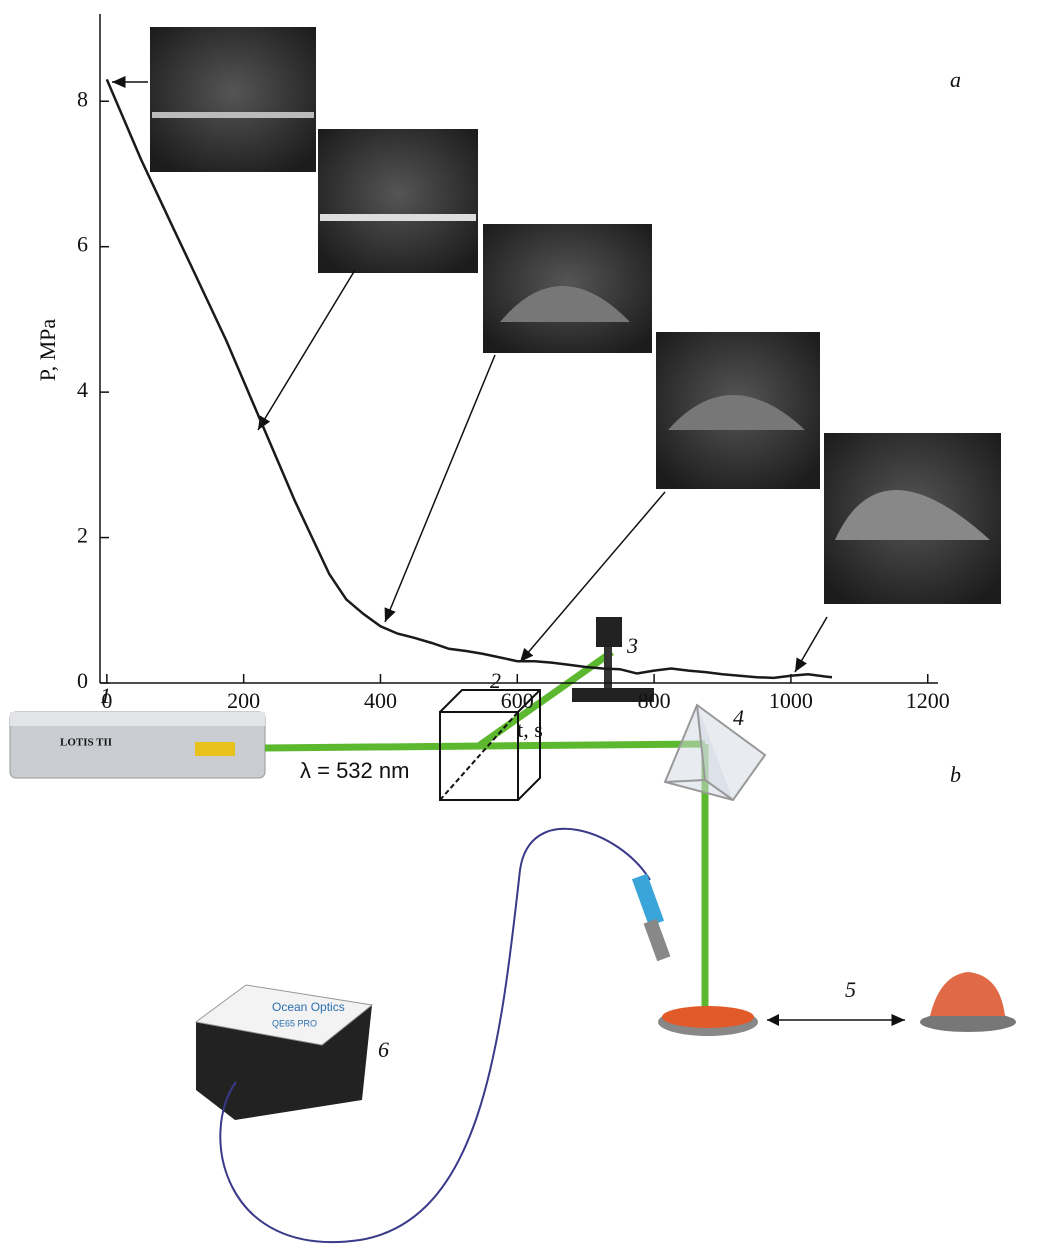 This screenshot has height=1259, width=1037. Describe the element at coordinates (137, 745) in the screenshot. I see `laser: LOTIS TII` at that location.